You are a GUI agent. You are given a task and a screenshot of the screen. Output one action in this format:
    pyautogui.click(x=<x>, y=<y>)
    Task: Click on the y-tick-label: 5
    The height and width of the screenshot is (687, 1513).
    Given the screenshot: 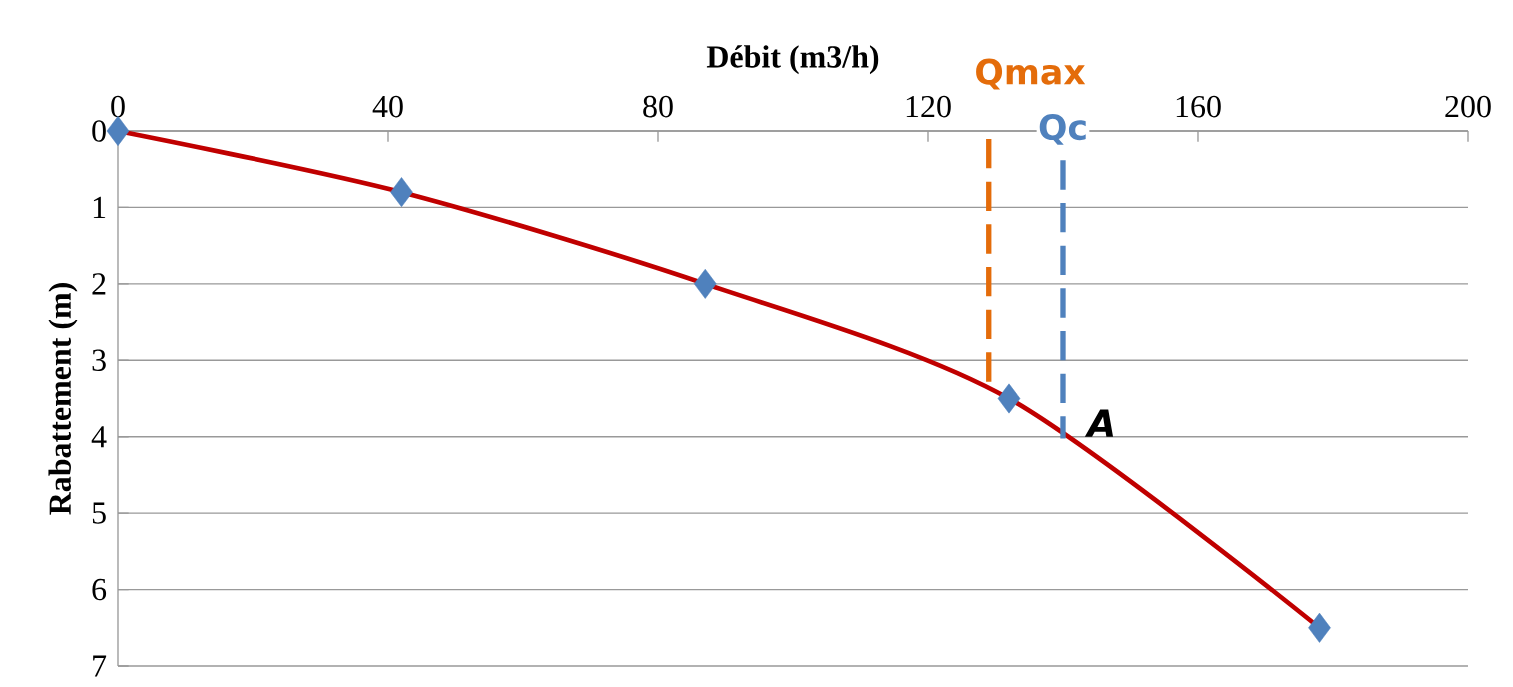 What is the action you would take?
    pyautogui.click(x=99, y=513)
    